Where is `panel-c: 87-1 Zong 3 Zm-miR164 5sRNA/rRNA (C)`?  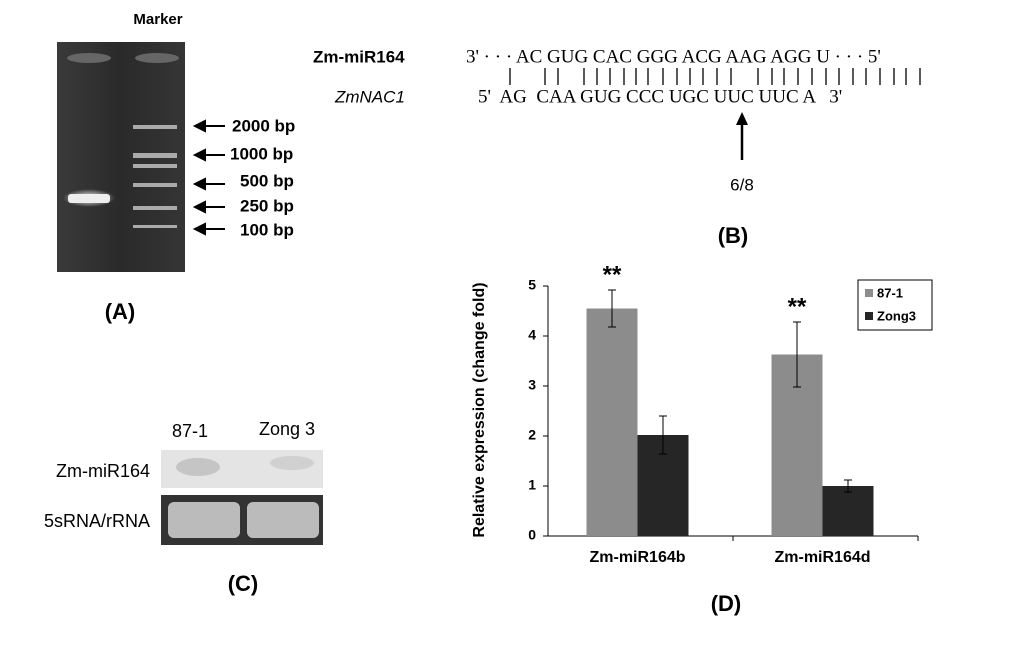 panel-c: 87-1 Zong 3 Zm-miR164 5sRNA/rRNA (C) is located at coordinates (183, 507).